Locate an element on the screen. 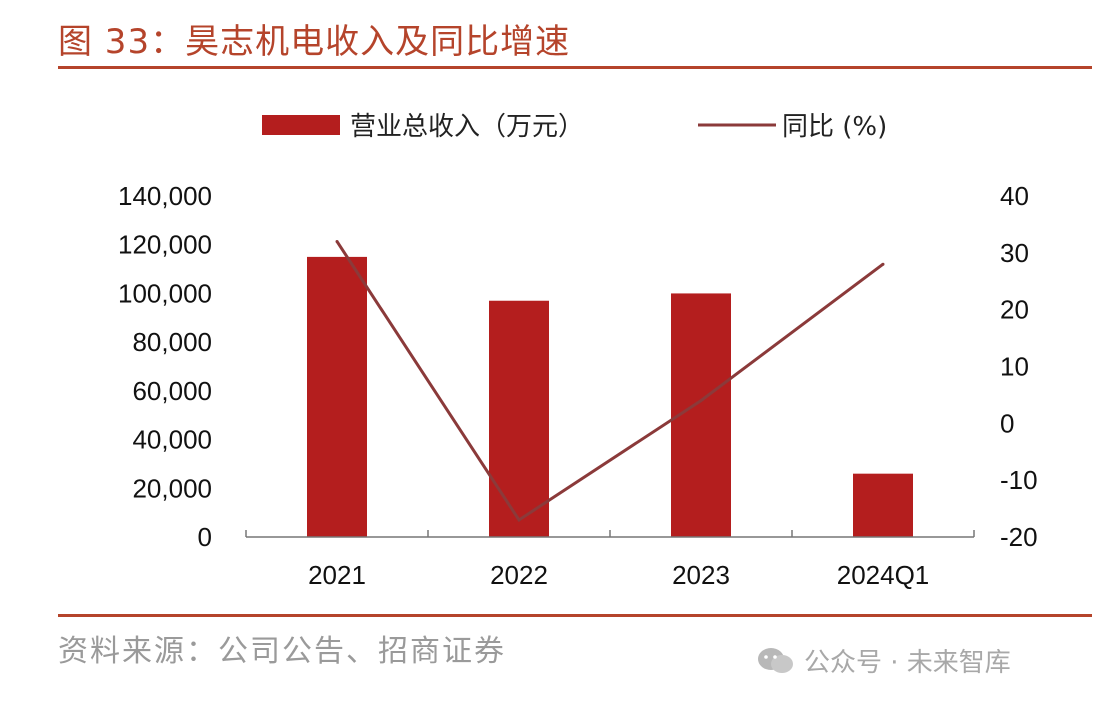 This screenshot has width=1108, height=706. footer-divider is located at coordinates (575, 615).